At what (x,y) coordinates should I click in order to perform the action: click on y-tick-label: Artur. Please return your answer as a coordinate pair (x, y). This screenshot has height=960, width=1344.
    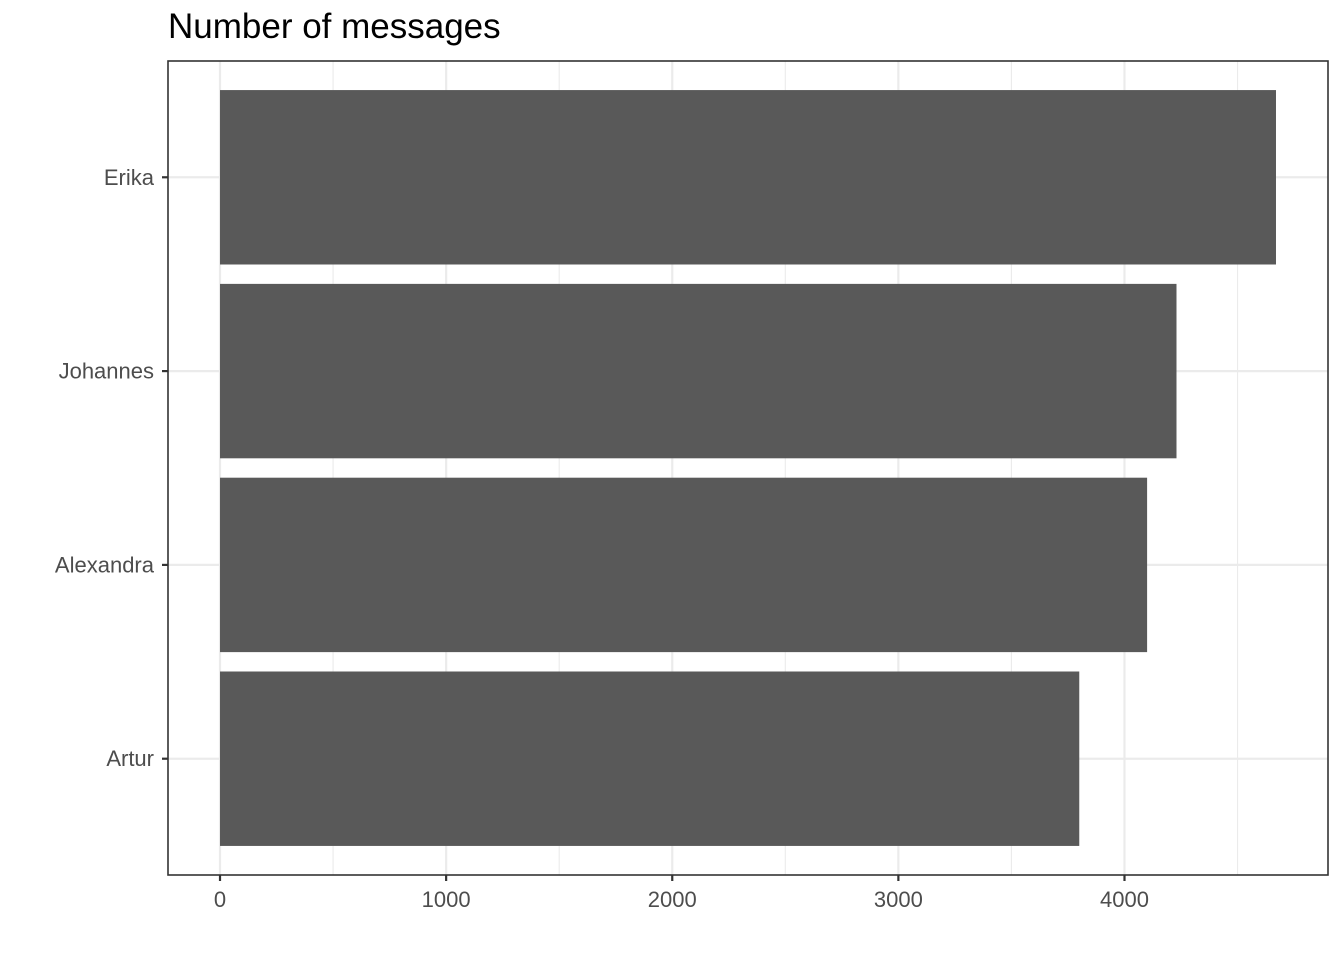
    Looking at the image, I should click on (130, 758).